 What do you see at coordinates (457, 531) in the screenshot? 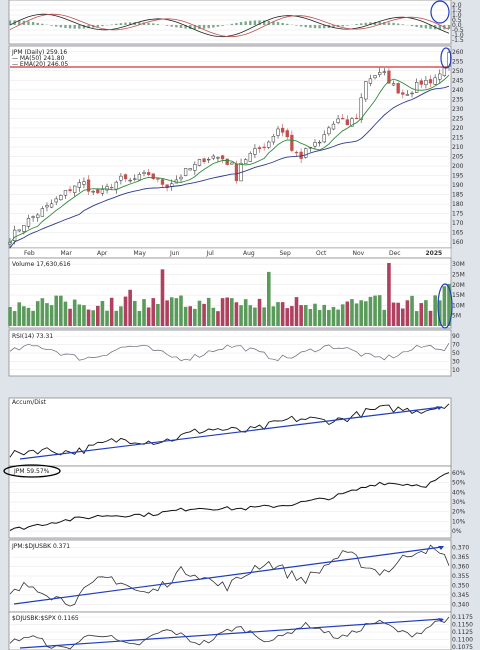
I see `jpm_pct-y-tick: 0%` at bounding box center [457, 531].